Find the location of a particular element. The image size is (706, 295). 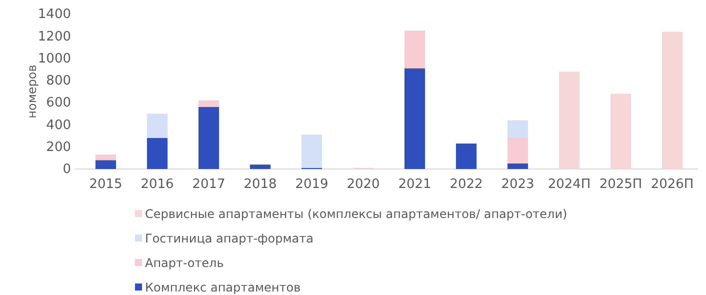

y-tick-label: 1000 is located at coordinates (54, 58).